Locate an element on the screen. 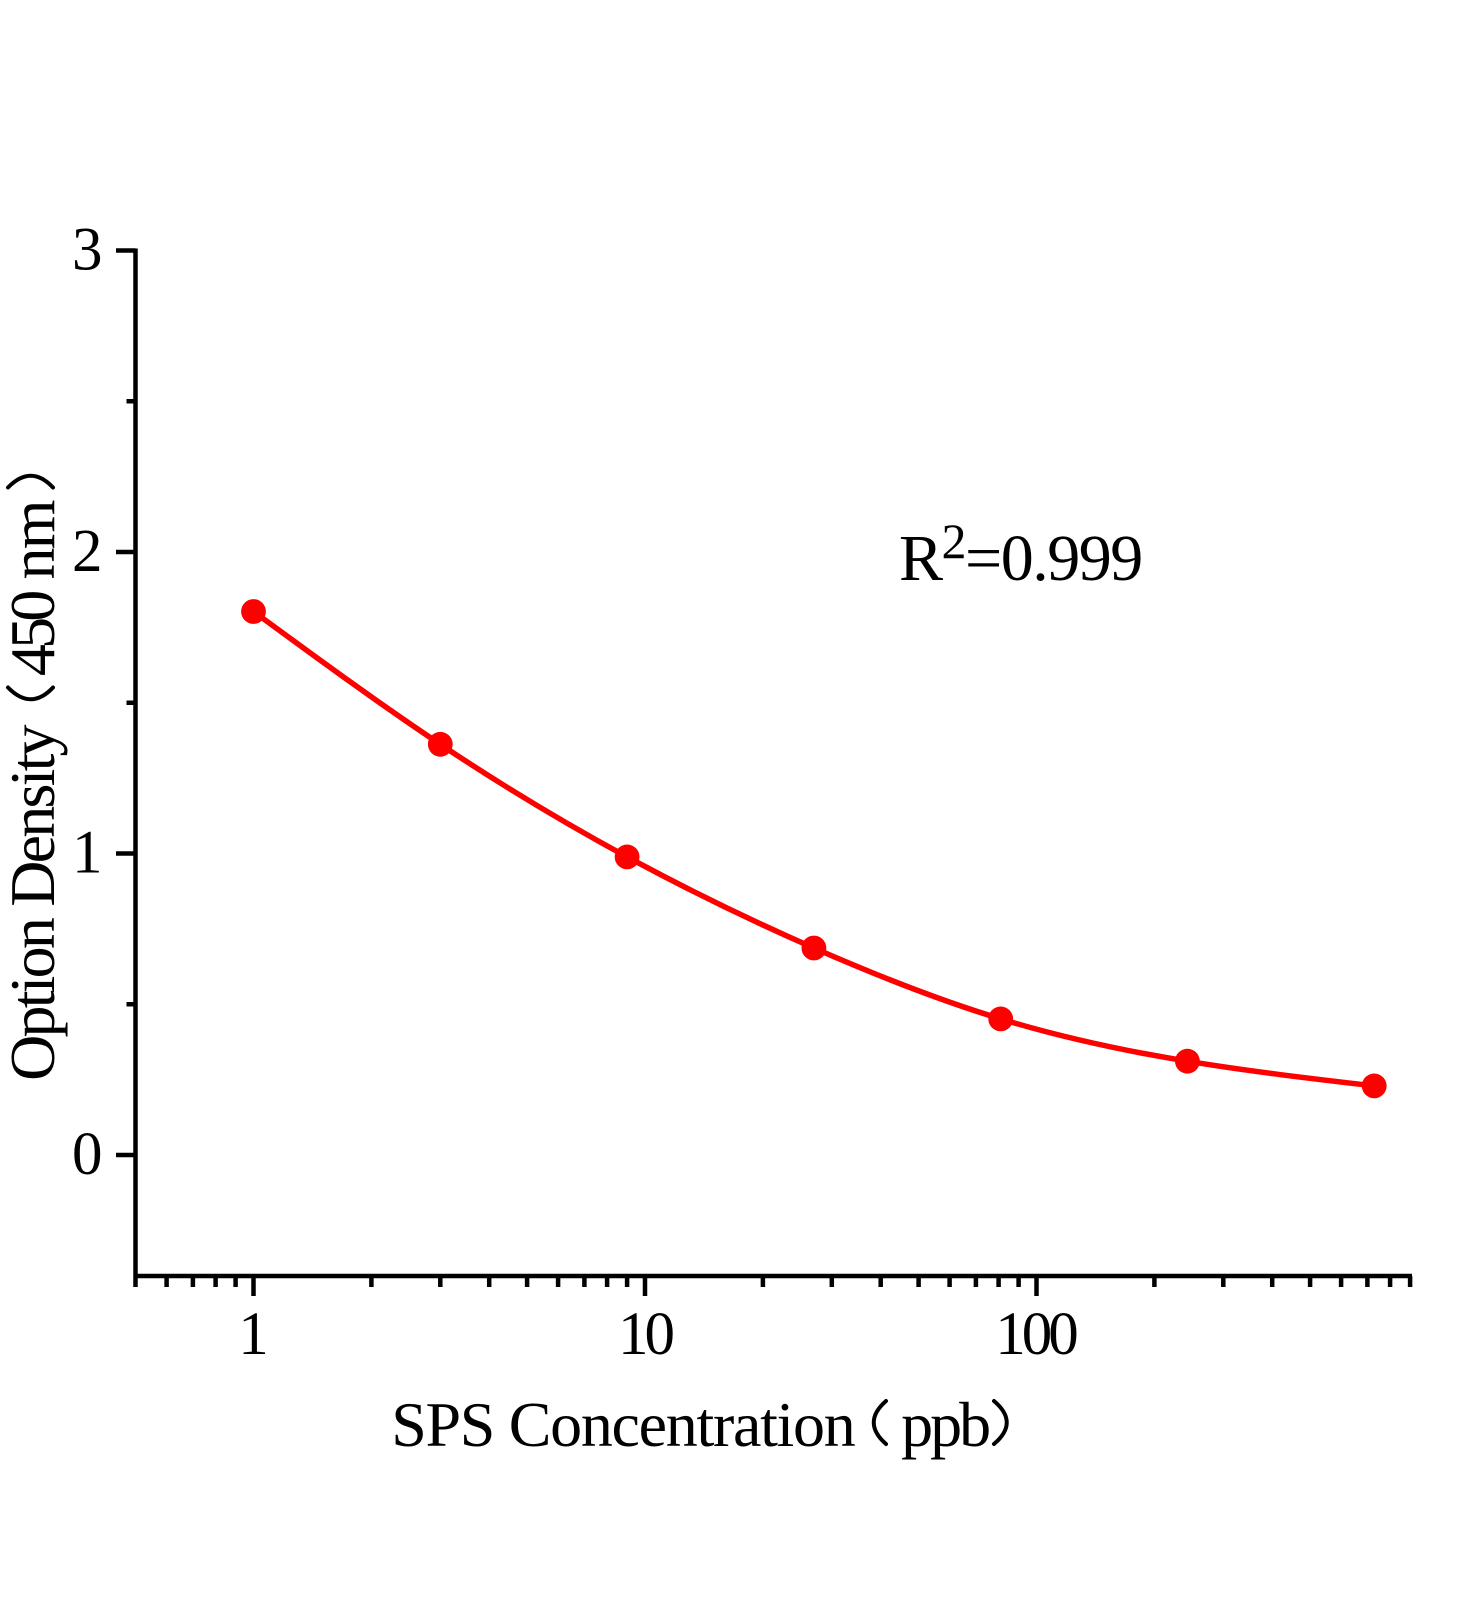  svg-text: 10 is located at coordinates (646, 1334).